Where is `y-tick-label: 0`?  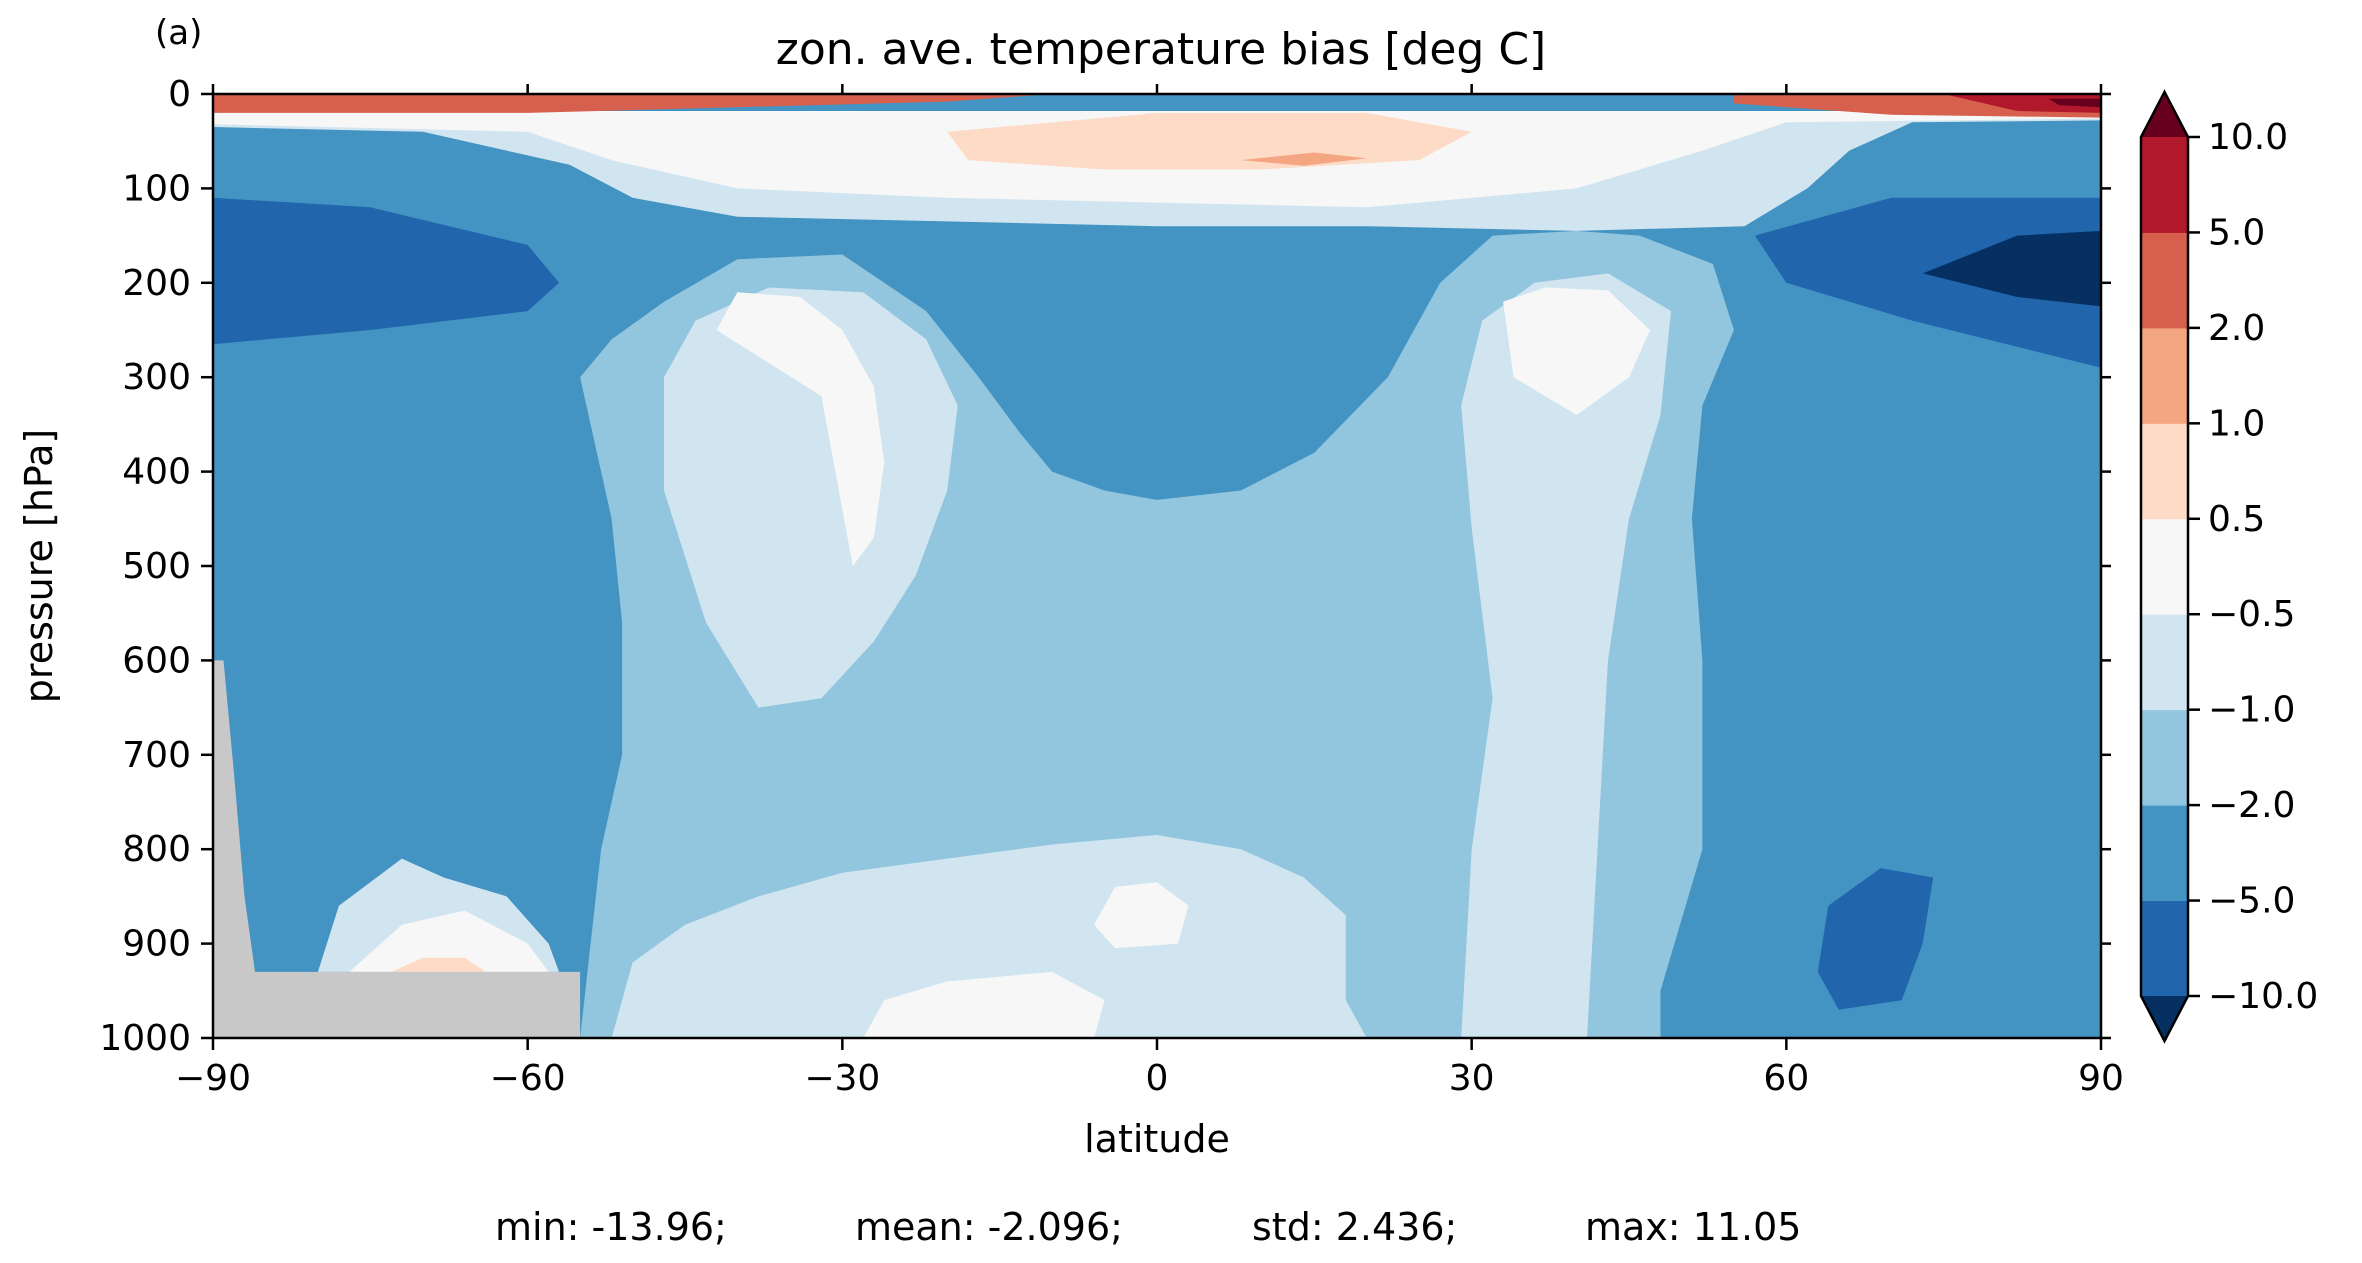
y-tick-label: 0 is located at coordinates (179, 94).